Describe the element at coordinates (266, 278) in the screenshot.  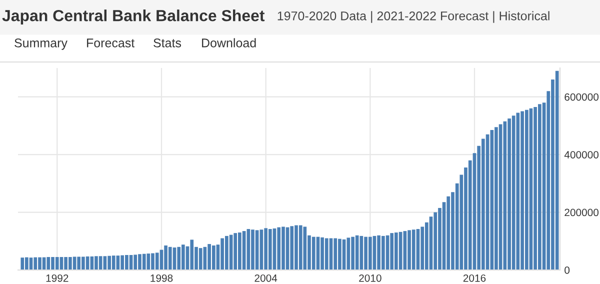
I see `x-tick-label: 2004` at that location.